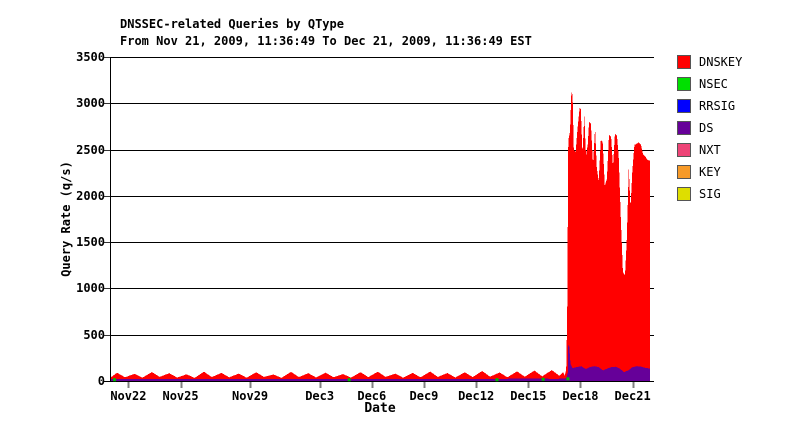  What do you see at coordinates (320, 396) in the screenshot?
I see `x-tick-label: Dec3` at bounding box center [320, 396].